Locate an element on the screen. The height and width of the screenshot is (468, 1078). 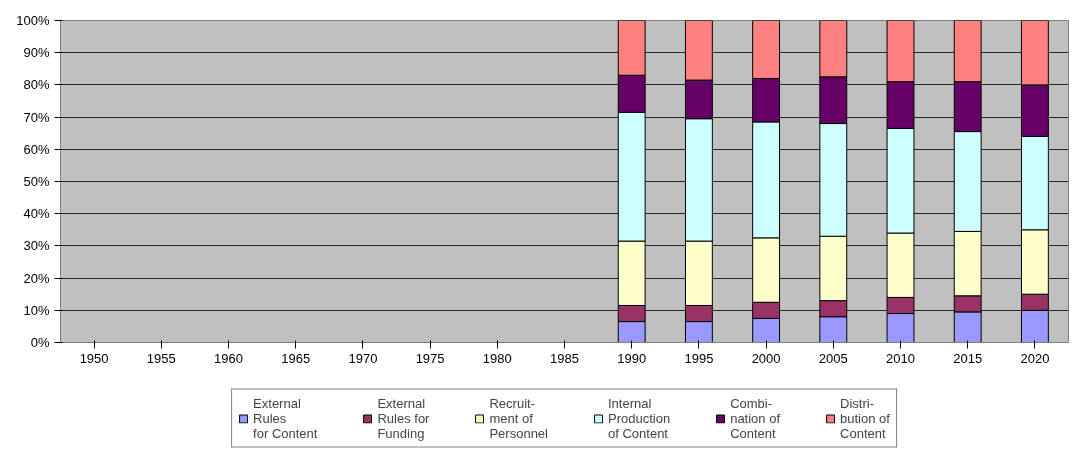
y-tick-label: 50% is located at coordinates (36, 181).